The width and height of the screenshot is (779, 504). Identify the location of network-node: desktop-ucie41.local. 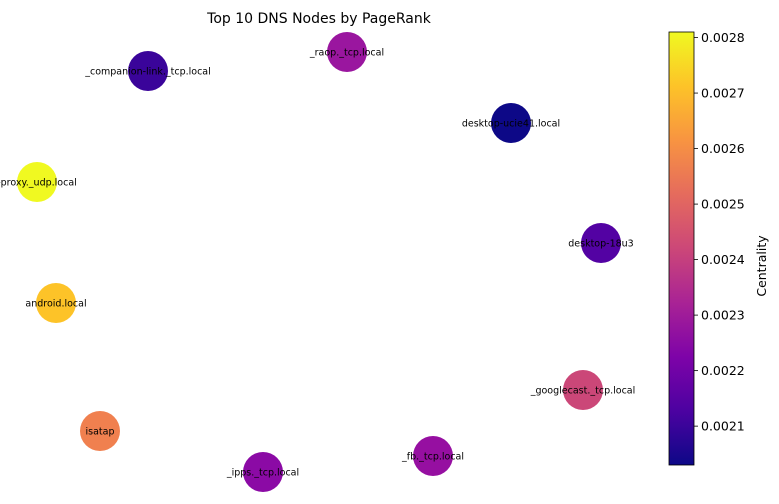
(511, 123).